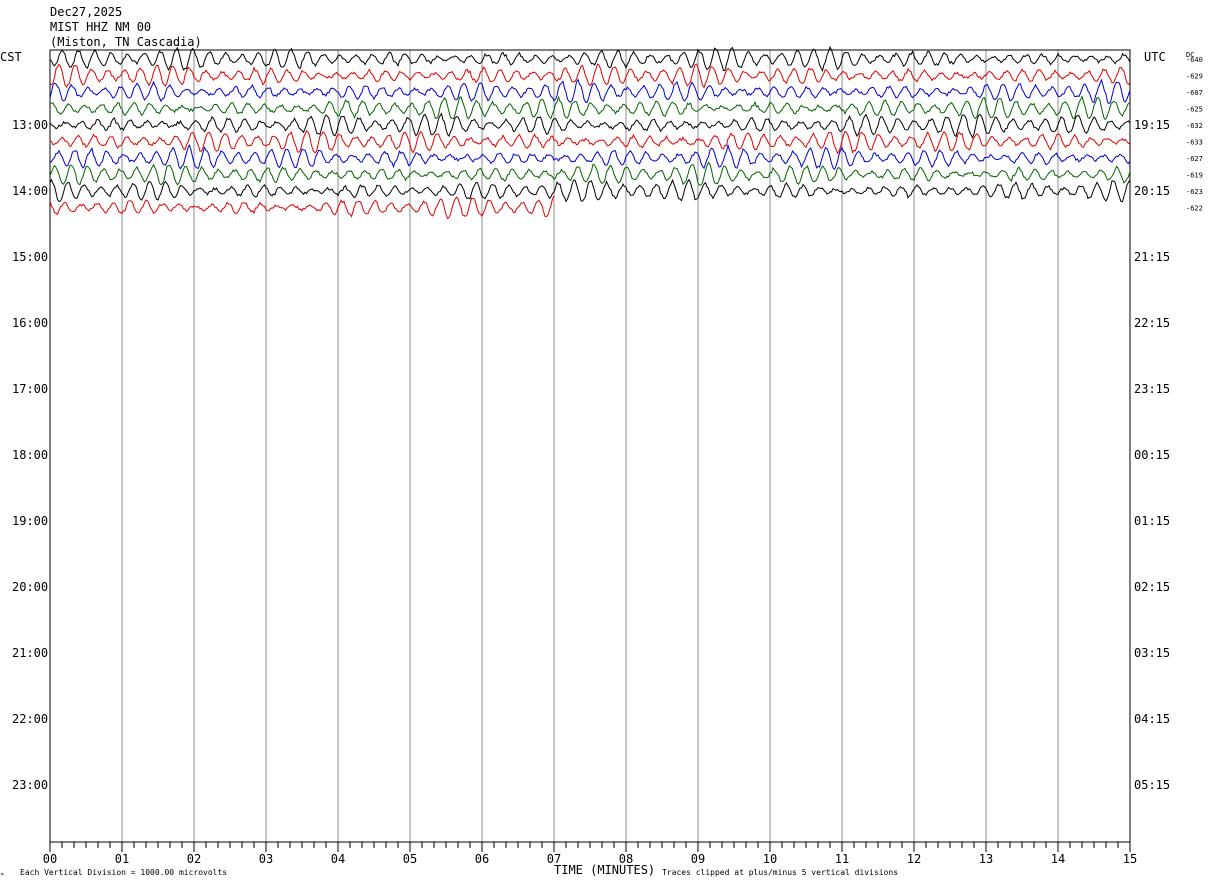 This screenshot has width=1210, height=886. I want to click on x-tick-label: 01, so click(122, 859).